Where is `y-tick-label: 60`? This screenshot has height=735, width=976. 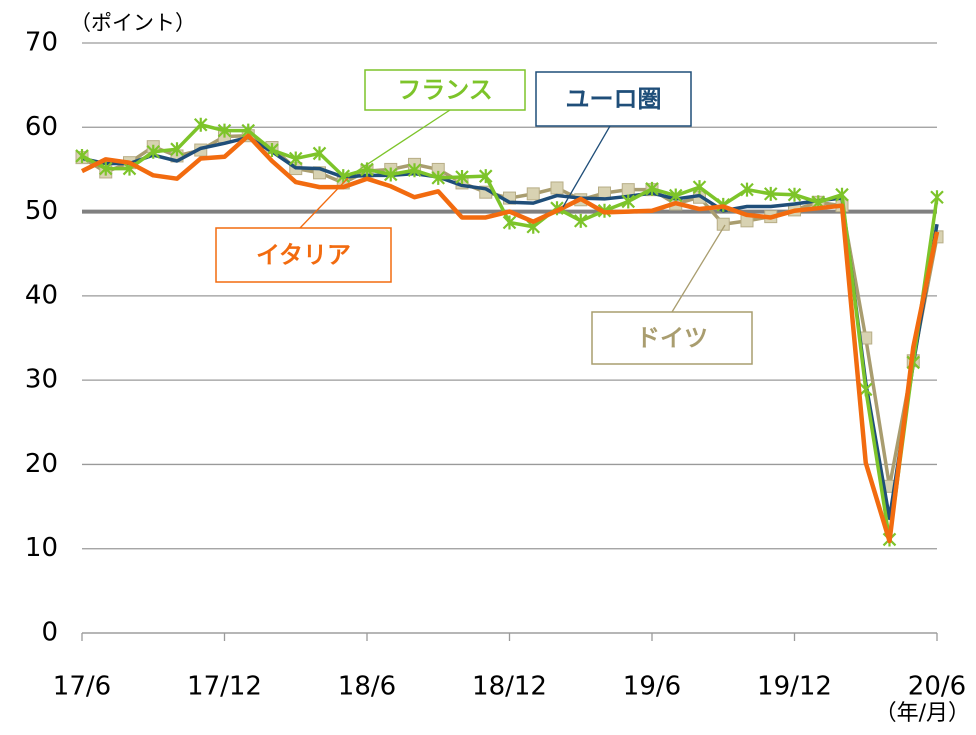 y-tick-label: 60 is located at coordinates (41, 127).